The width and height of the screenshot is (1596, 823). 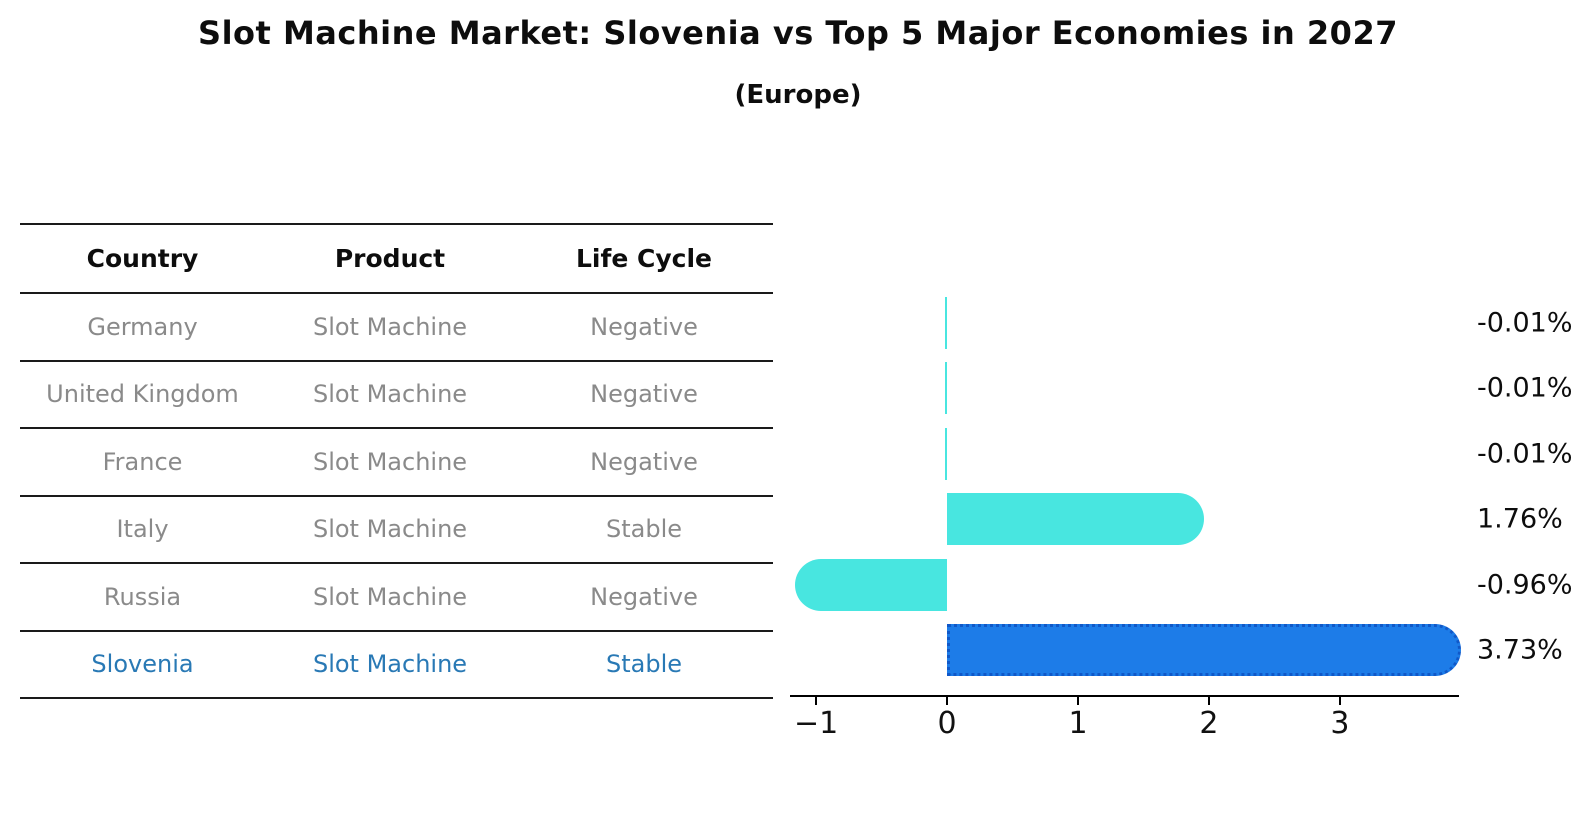 I want to click on table-row-slovenia: Slovenia Slot Machine Stable, so click(x=396, y=665).